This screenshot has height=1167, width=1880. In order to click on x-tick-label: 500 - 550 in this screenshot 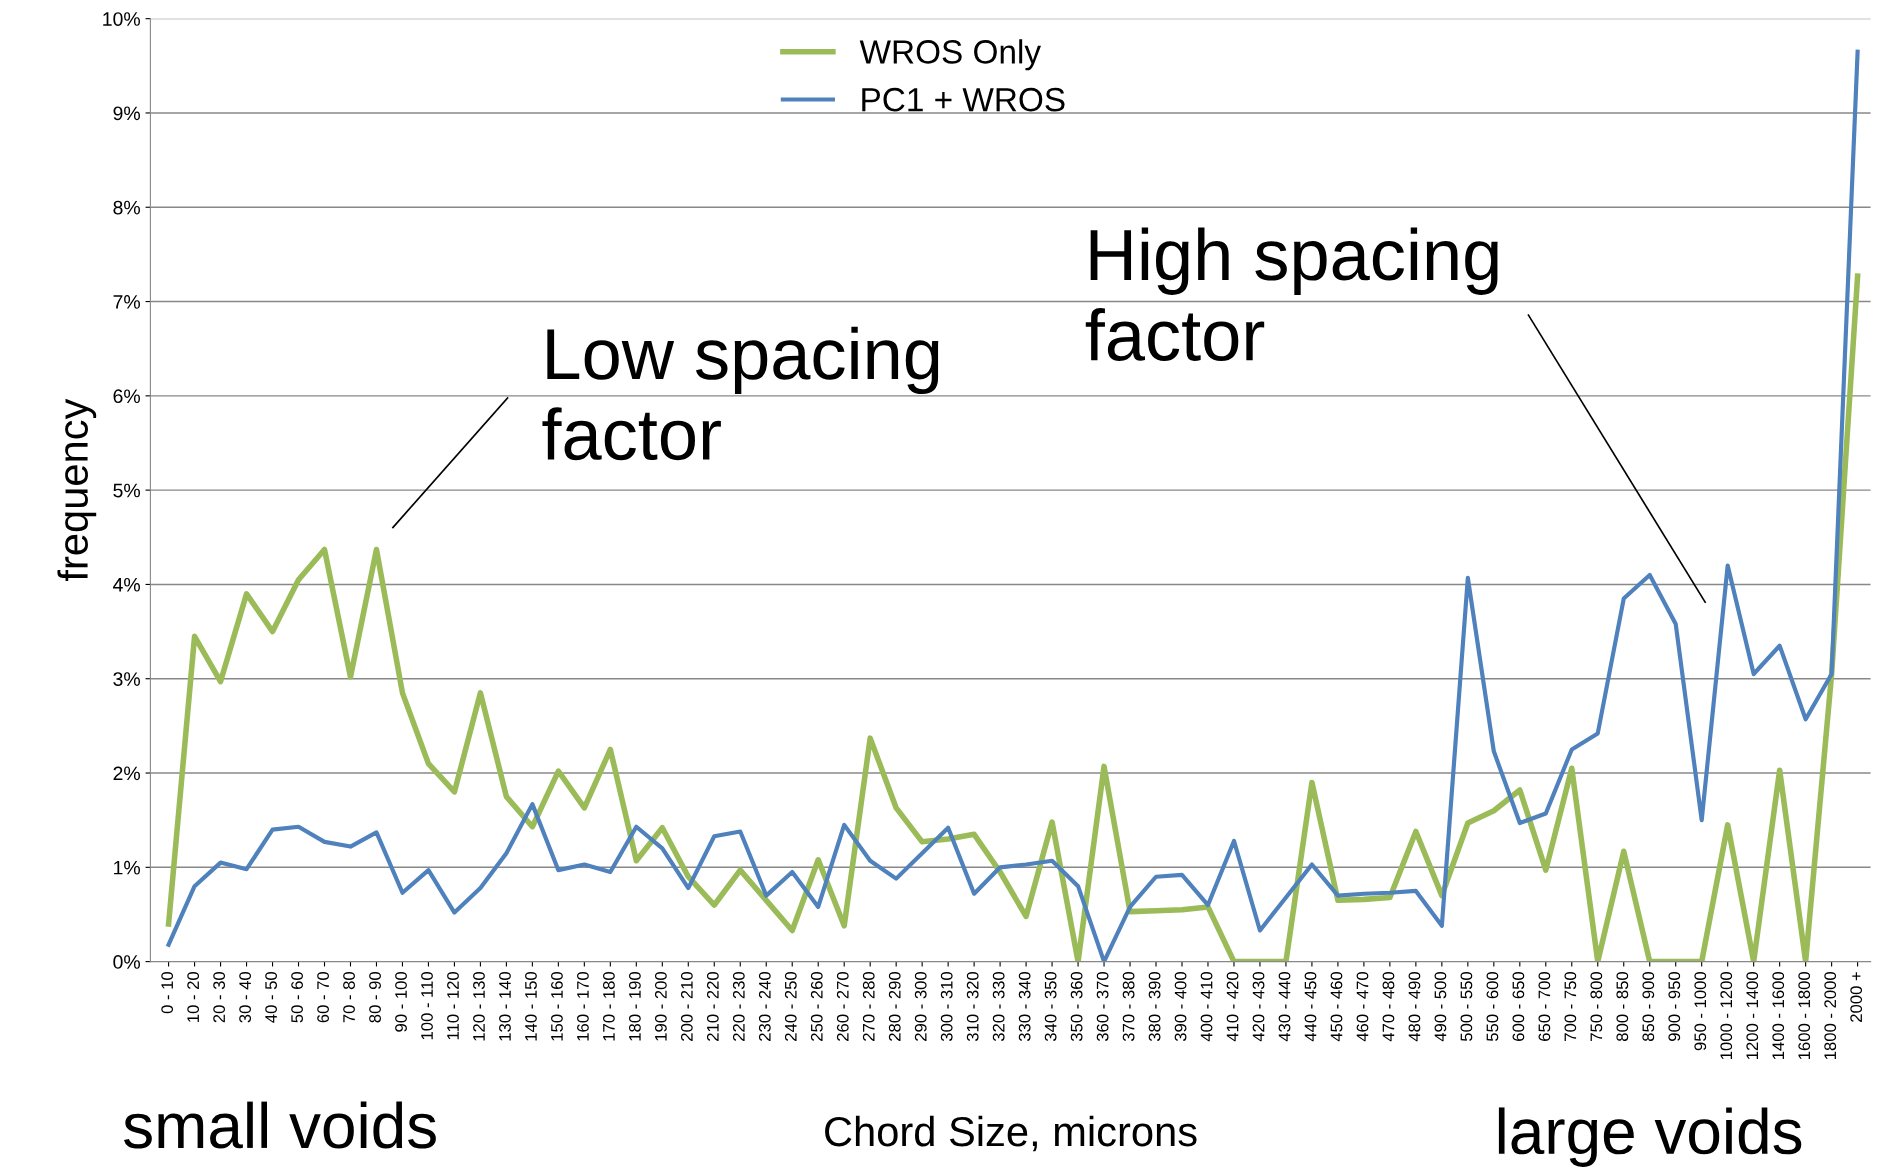, I will do `click(1466, 1006)`.